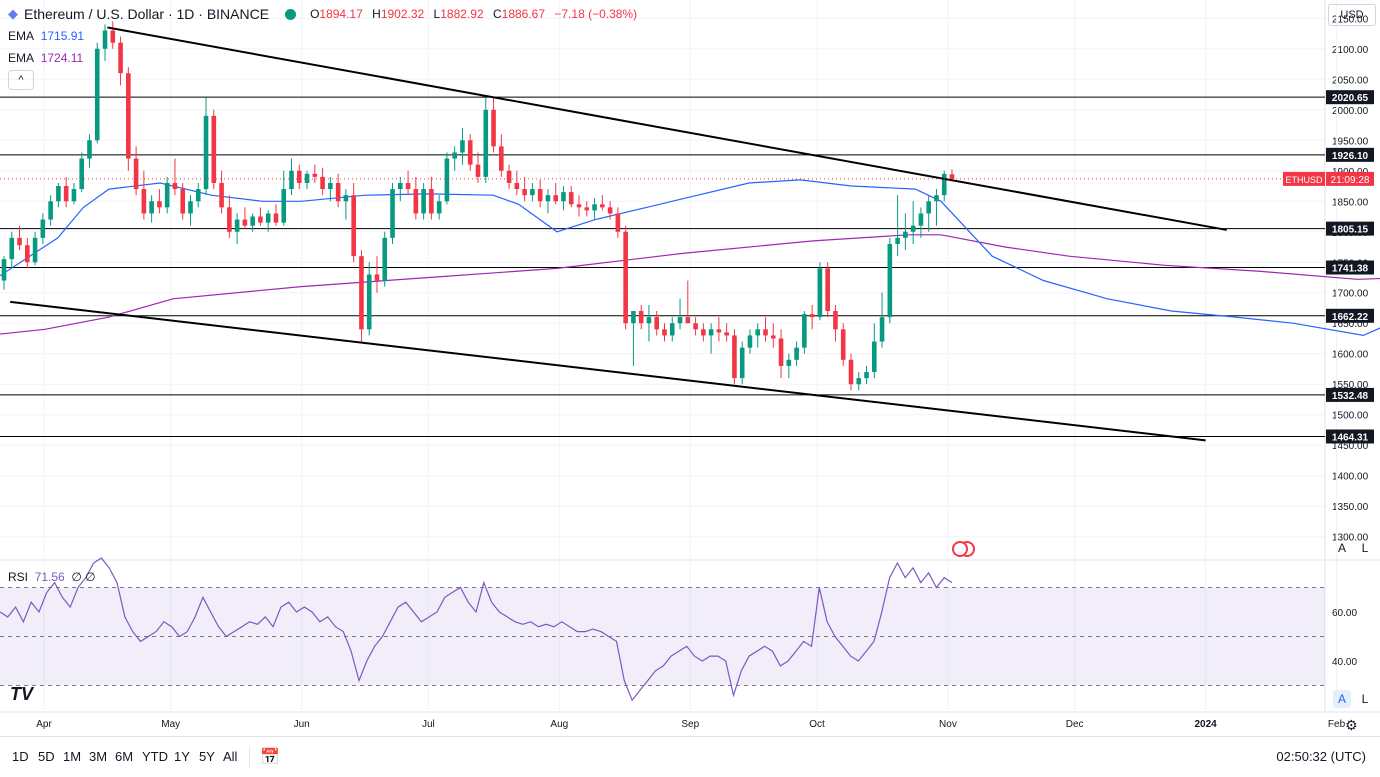  What do you see at coordinates (1365, 699) in the screenshot?
I see `rsi-log-scale-button: L` at bounding box center [1365, 699].